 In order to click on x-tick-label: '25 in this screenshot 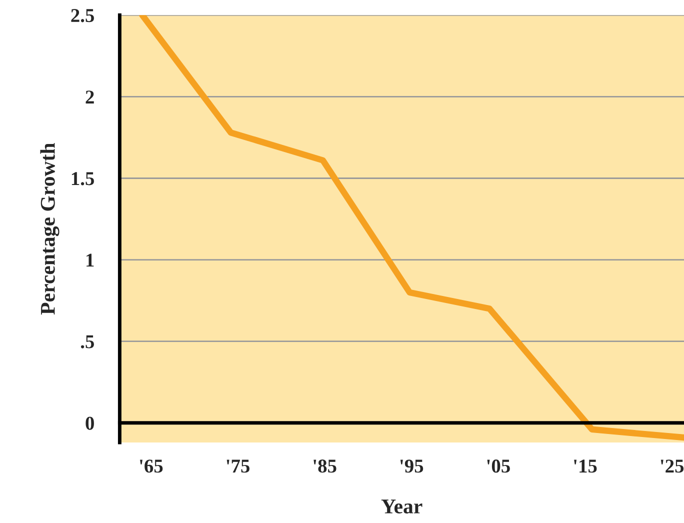, I will do `click(672, 466)`.